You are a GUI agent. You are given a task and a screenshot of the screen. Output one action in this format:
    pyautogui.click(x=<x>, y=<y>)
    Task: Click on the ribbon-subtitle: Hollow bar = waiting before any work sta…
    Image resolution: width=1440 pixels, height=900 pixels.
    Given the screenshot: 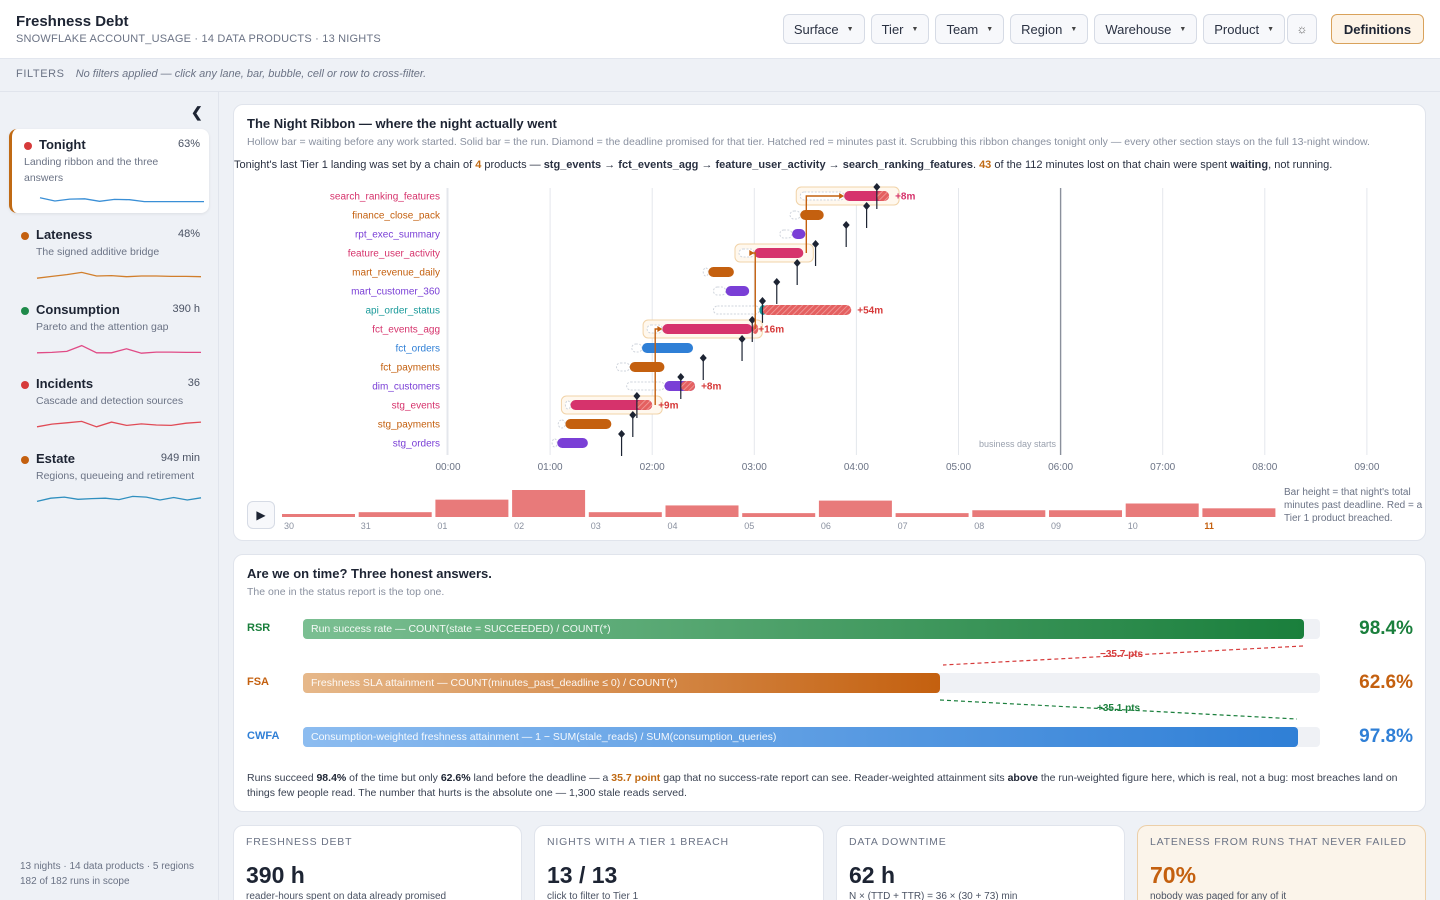 What is the action you would take?
    pyautogui.click(x=808, y=142)
    